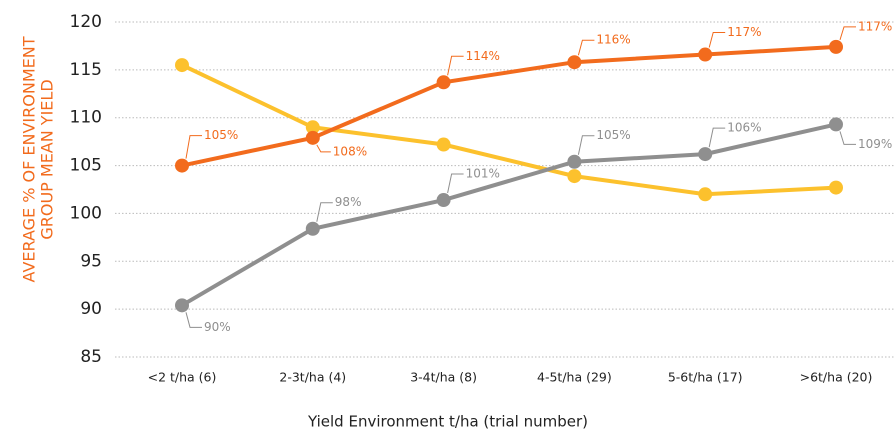 This screenshot has width=895, height=434. What do you see at coordinates (86, 118) in the screenshot?
I see `y-tick-label: 110` at bounding box center [86, 118].